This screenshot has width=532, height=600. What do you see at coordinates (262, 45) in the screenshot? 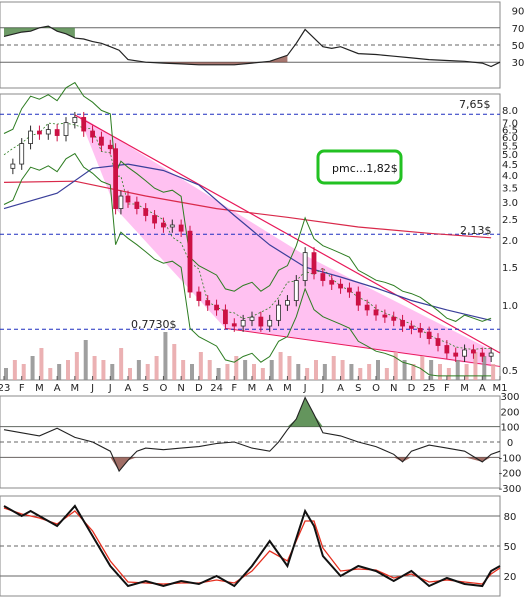
I see `top-oscillator-panel: 90 70 50 30` at bounding box center [262, 45].